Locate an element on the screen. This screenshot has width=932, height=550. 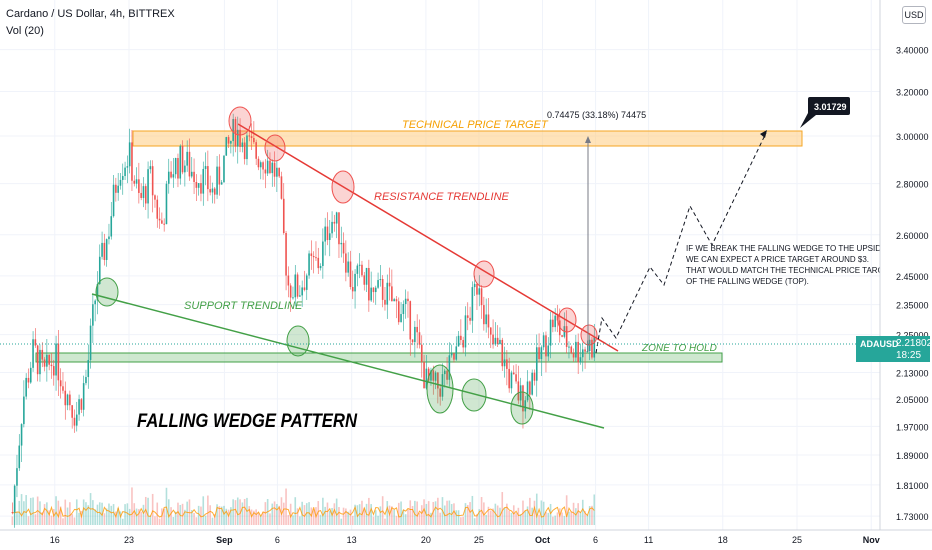
price-tick-label: 1.73000 is located at coordinates (912, 517).